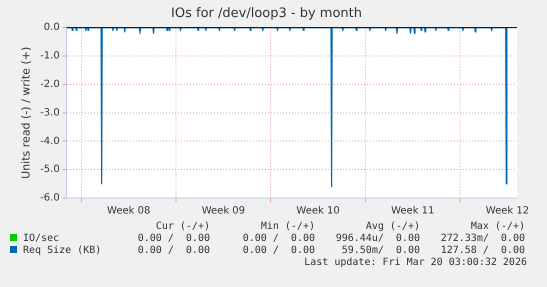 The width and height of the screenshot is (547, 287). What do you see at coordinates (128, 211) in the screenshot?
I see `x-tick-label: Week 08` at bounding box center [128, 211].